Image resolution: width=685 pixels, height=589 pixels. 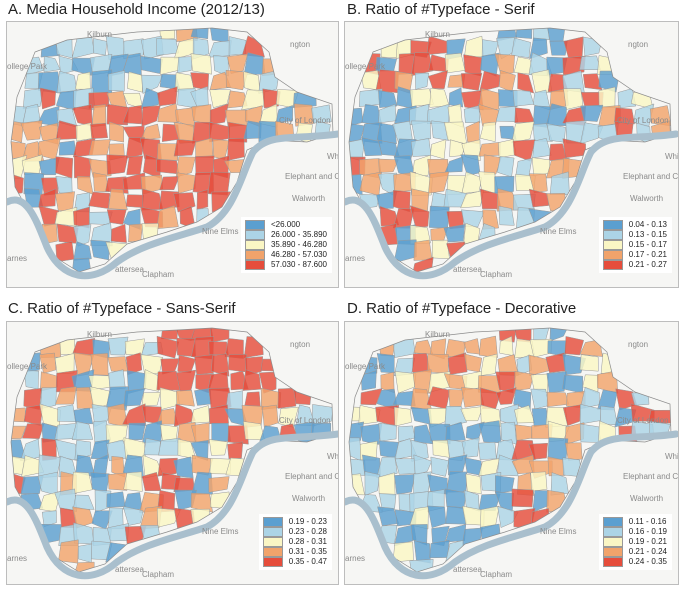 I want to click on legend-label: 35.890 - 46.280, so click(x=298, y=244).